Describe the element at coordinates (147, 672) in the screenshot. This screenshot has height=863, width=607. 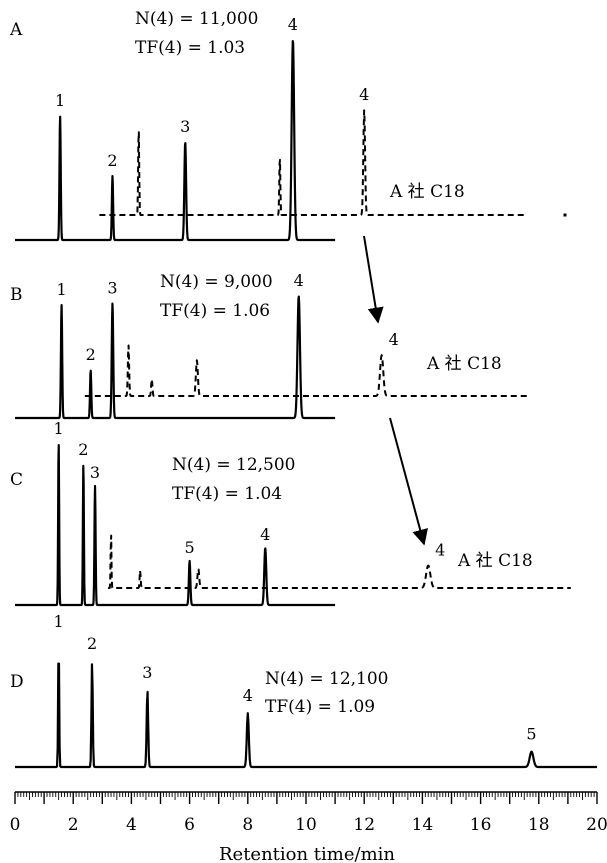
I see `peak-label-d-3: 3` at that location.